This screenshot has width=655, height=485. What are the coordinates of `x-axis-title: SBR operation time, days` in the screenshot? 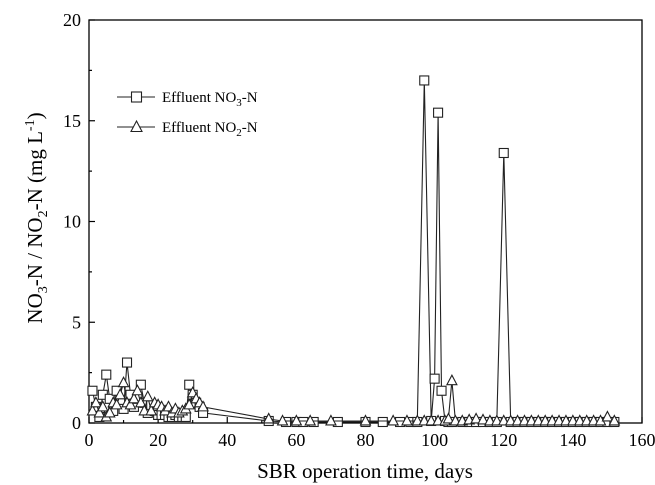 It's located at (365, 471).